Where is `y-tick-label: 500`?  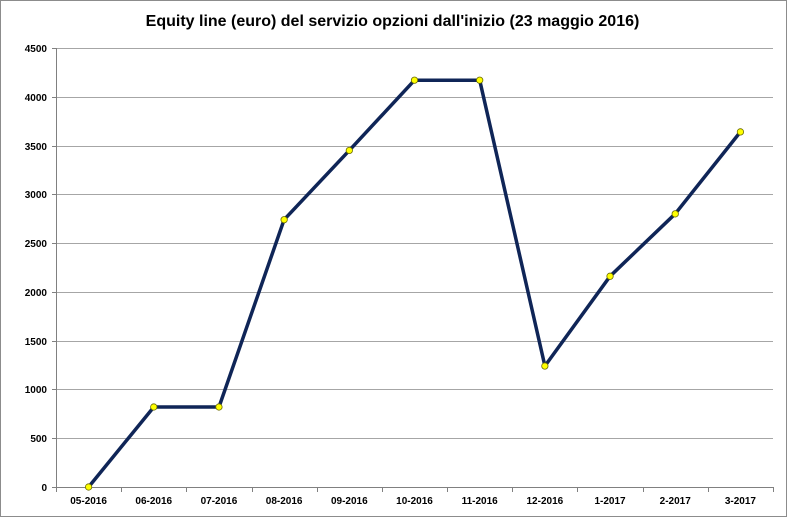
y-tick-label: 500 is located at coordinates (38, 439).